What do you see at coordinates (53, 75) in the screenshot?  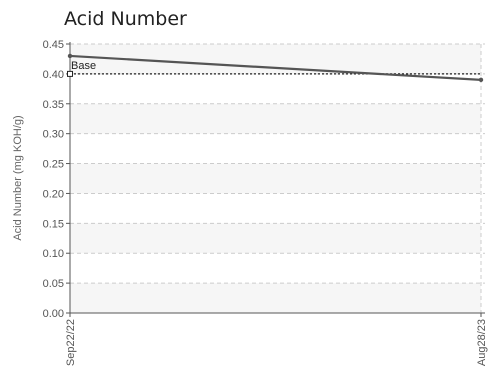 I see `y-tick-label: 0.40` at bounding box center [53, 75].